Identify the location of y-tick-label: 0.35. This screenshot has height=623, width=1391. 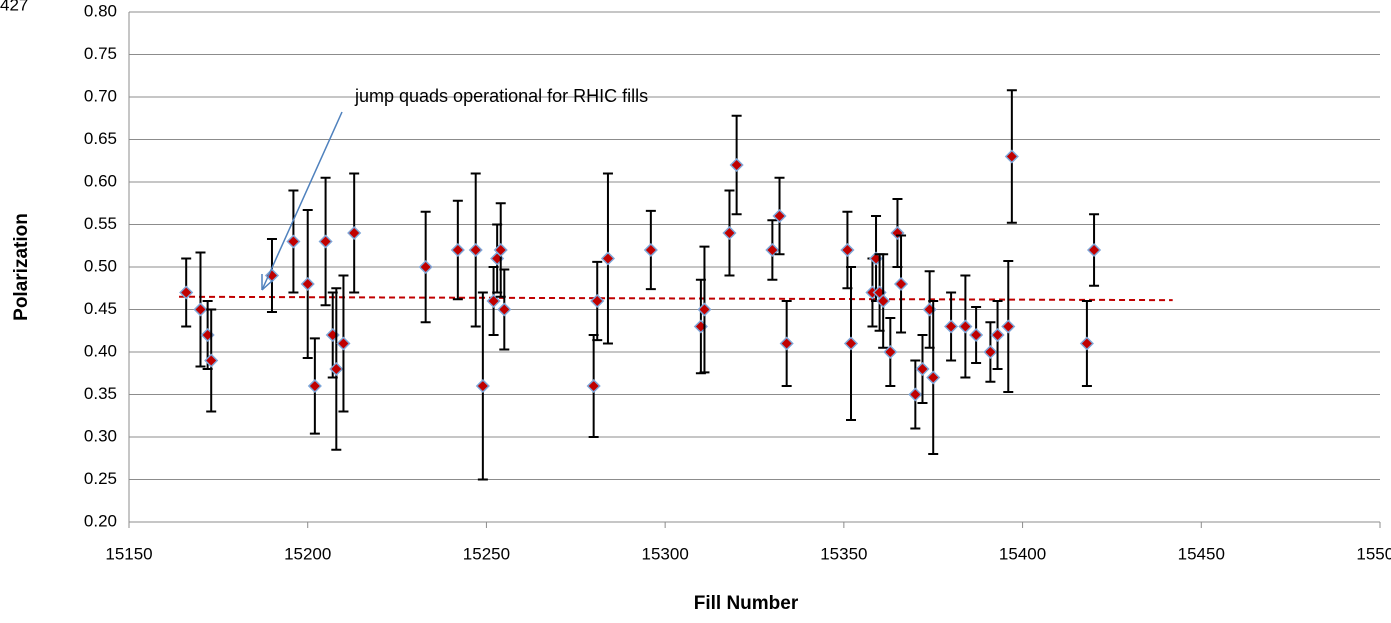
(100, 393).